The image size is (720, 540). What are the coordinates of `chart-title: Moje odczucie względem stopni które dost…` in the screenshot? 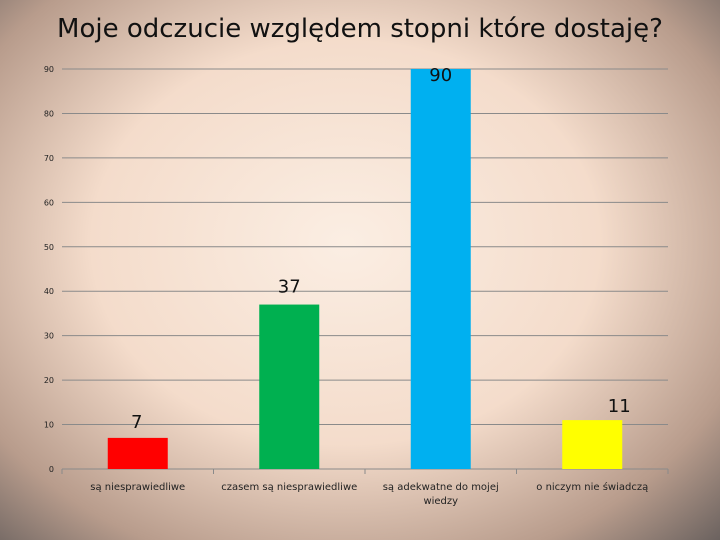 It's located at (360, 29).